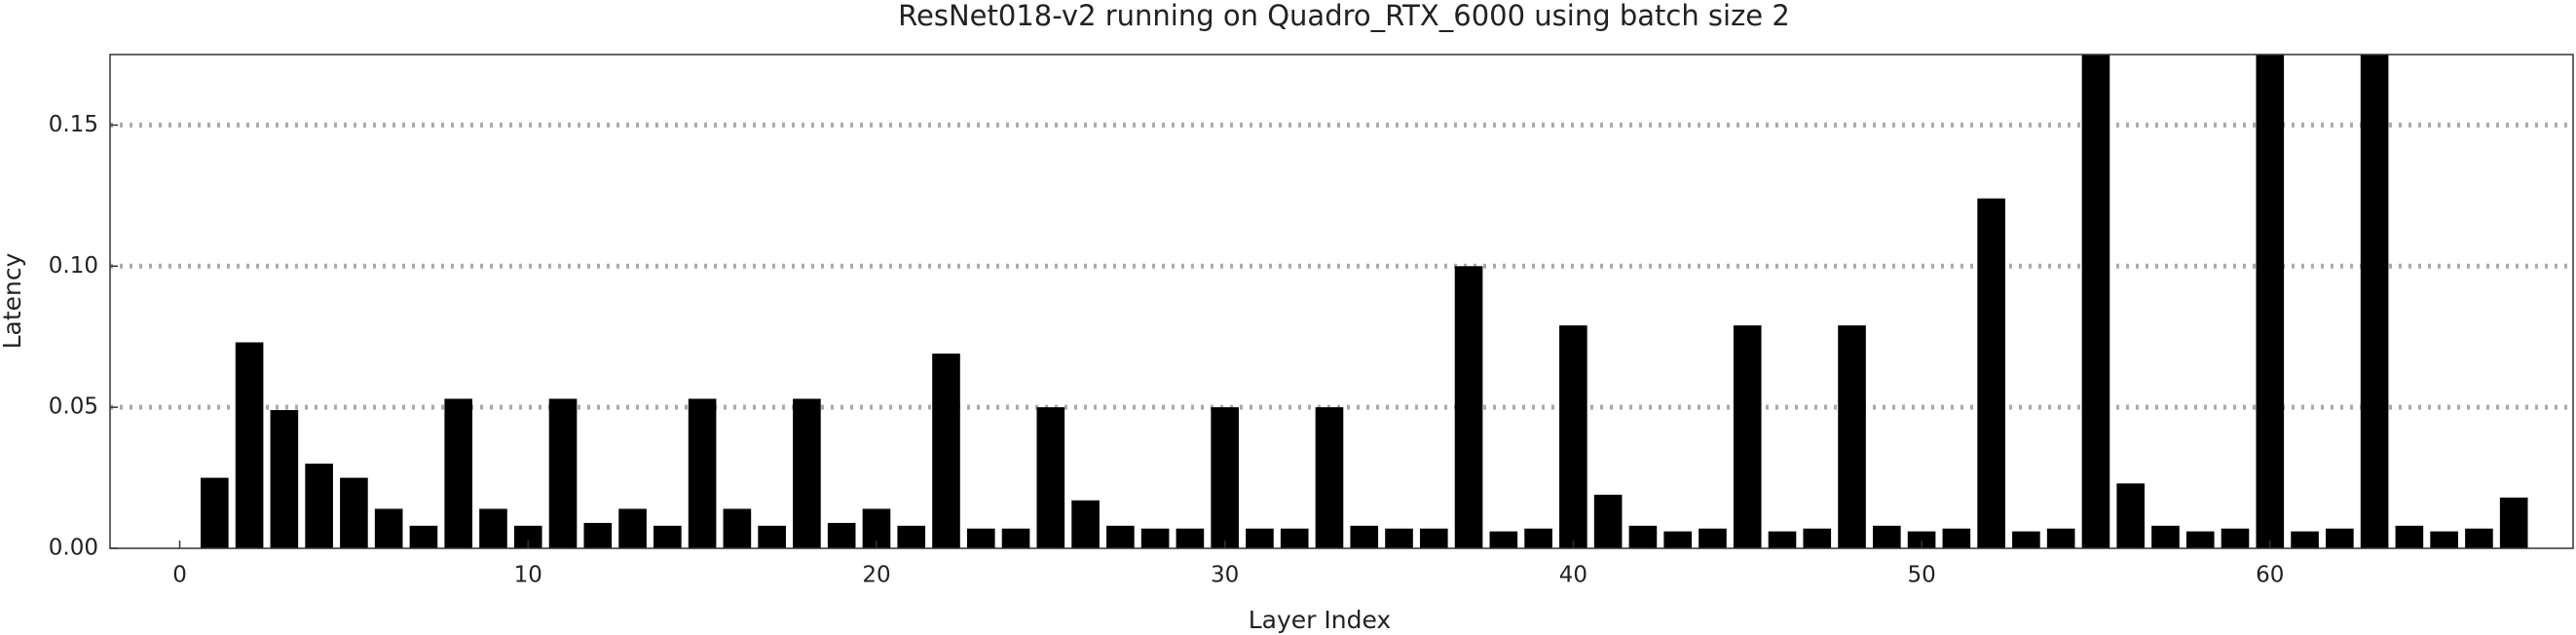  Describe the element at coordinates (2270, 576) in the screenshot. I see `x-tick-label: 60` at that location.